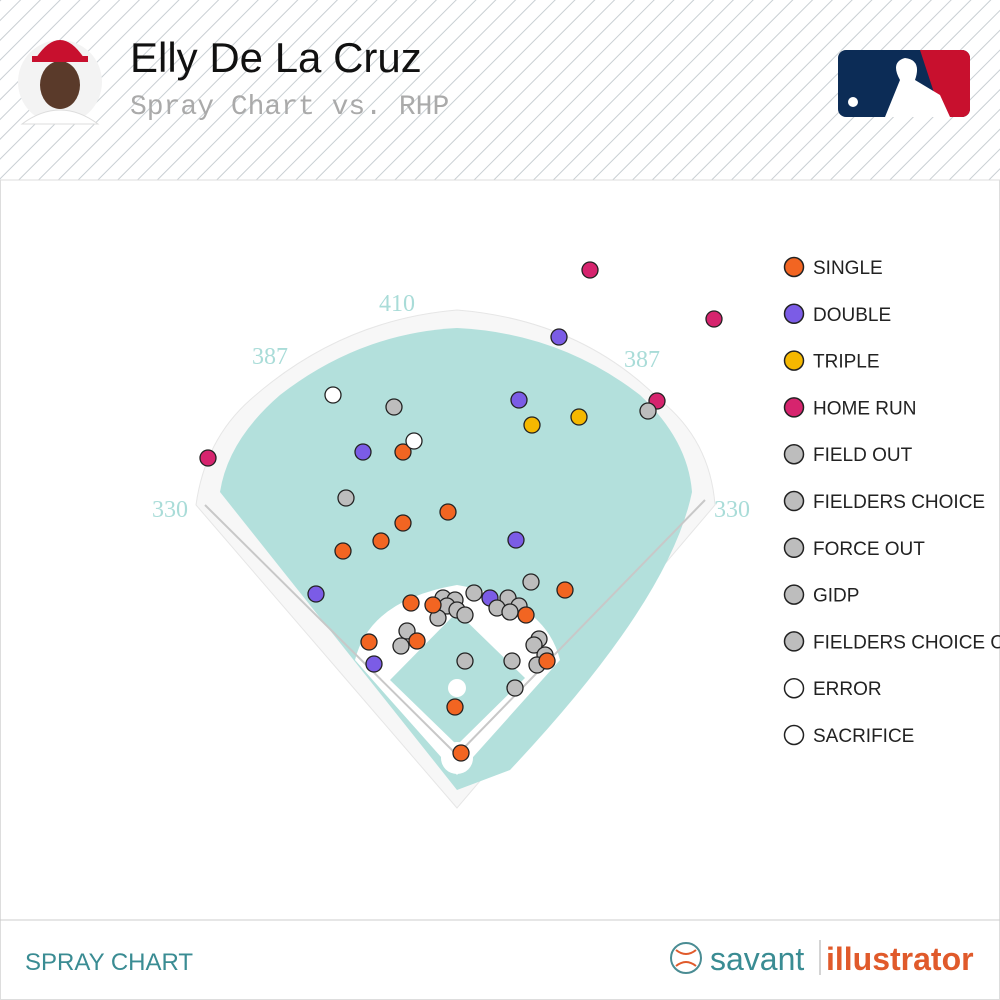 This screenshot has width=1000, height=1000. Describe the element at coordinates (847, 689) in the screenshot. I see `legend-label: ERROR` at that location.